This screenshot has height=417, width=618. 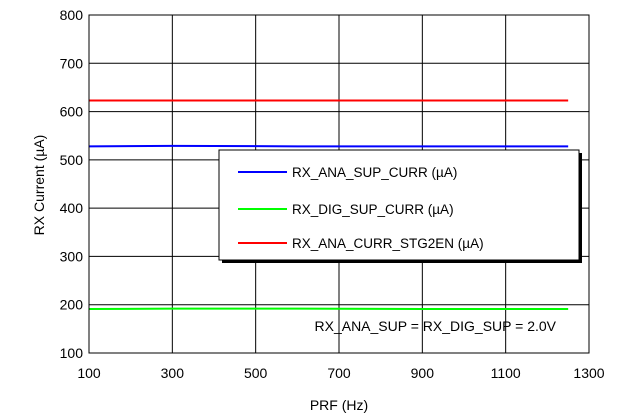 What do you see at coordinates (72, 112) in the screenshot?
I see `y-tick-label: 600` at bounding box center [72, 112].